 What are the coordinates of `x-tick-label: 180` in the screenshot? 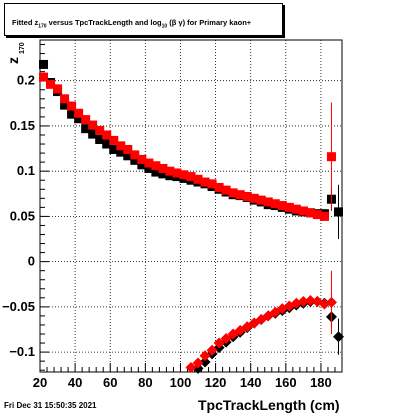 It's located at (321, 382).